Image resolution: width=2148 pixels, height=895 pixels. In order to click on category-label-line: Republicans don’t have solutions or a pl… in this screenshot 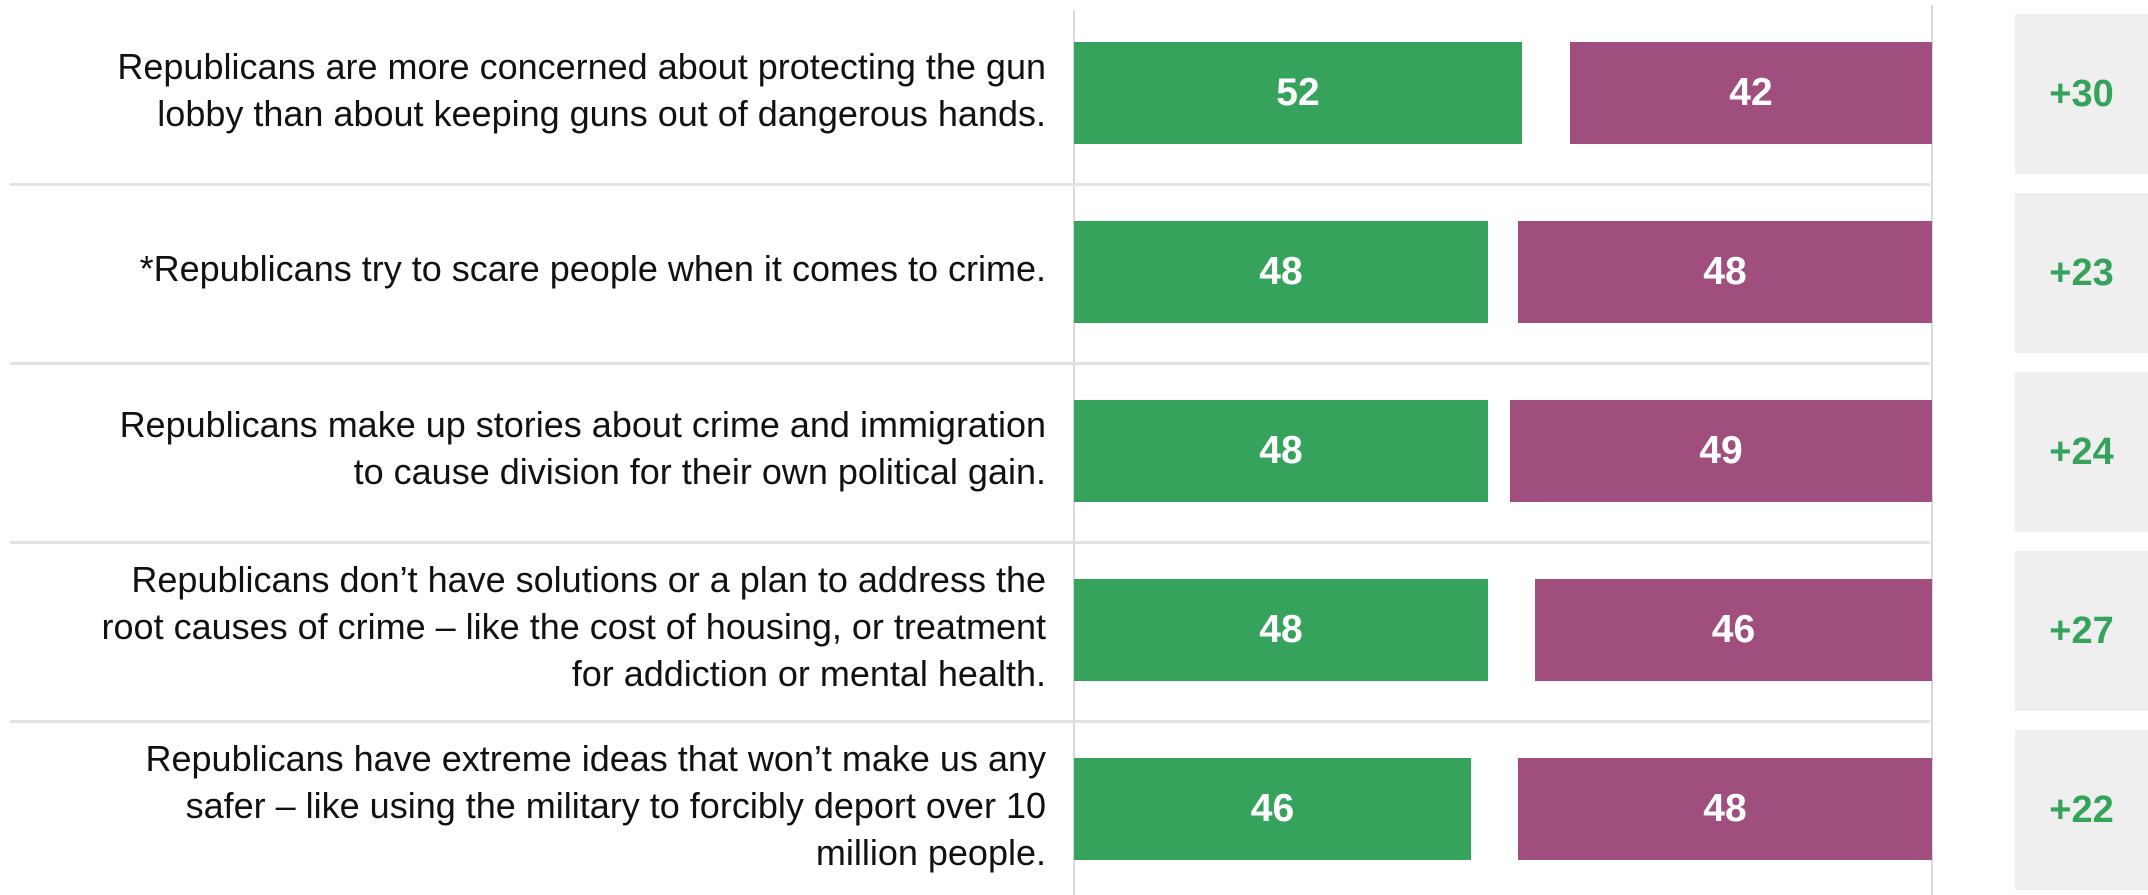, I will do `click(588, 579)`.